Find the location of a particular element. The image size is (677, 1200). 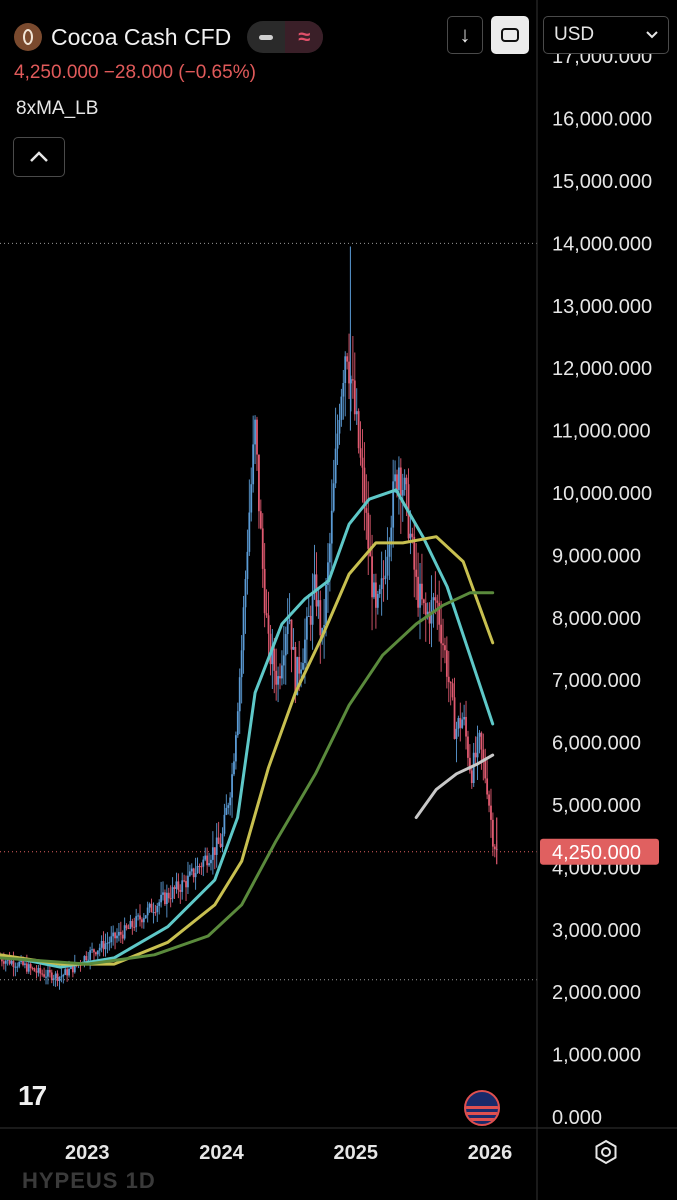

time-axis: 2023 2024 2025 2026 is located at coordinates (338, 1145).